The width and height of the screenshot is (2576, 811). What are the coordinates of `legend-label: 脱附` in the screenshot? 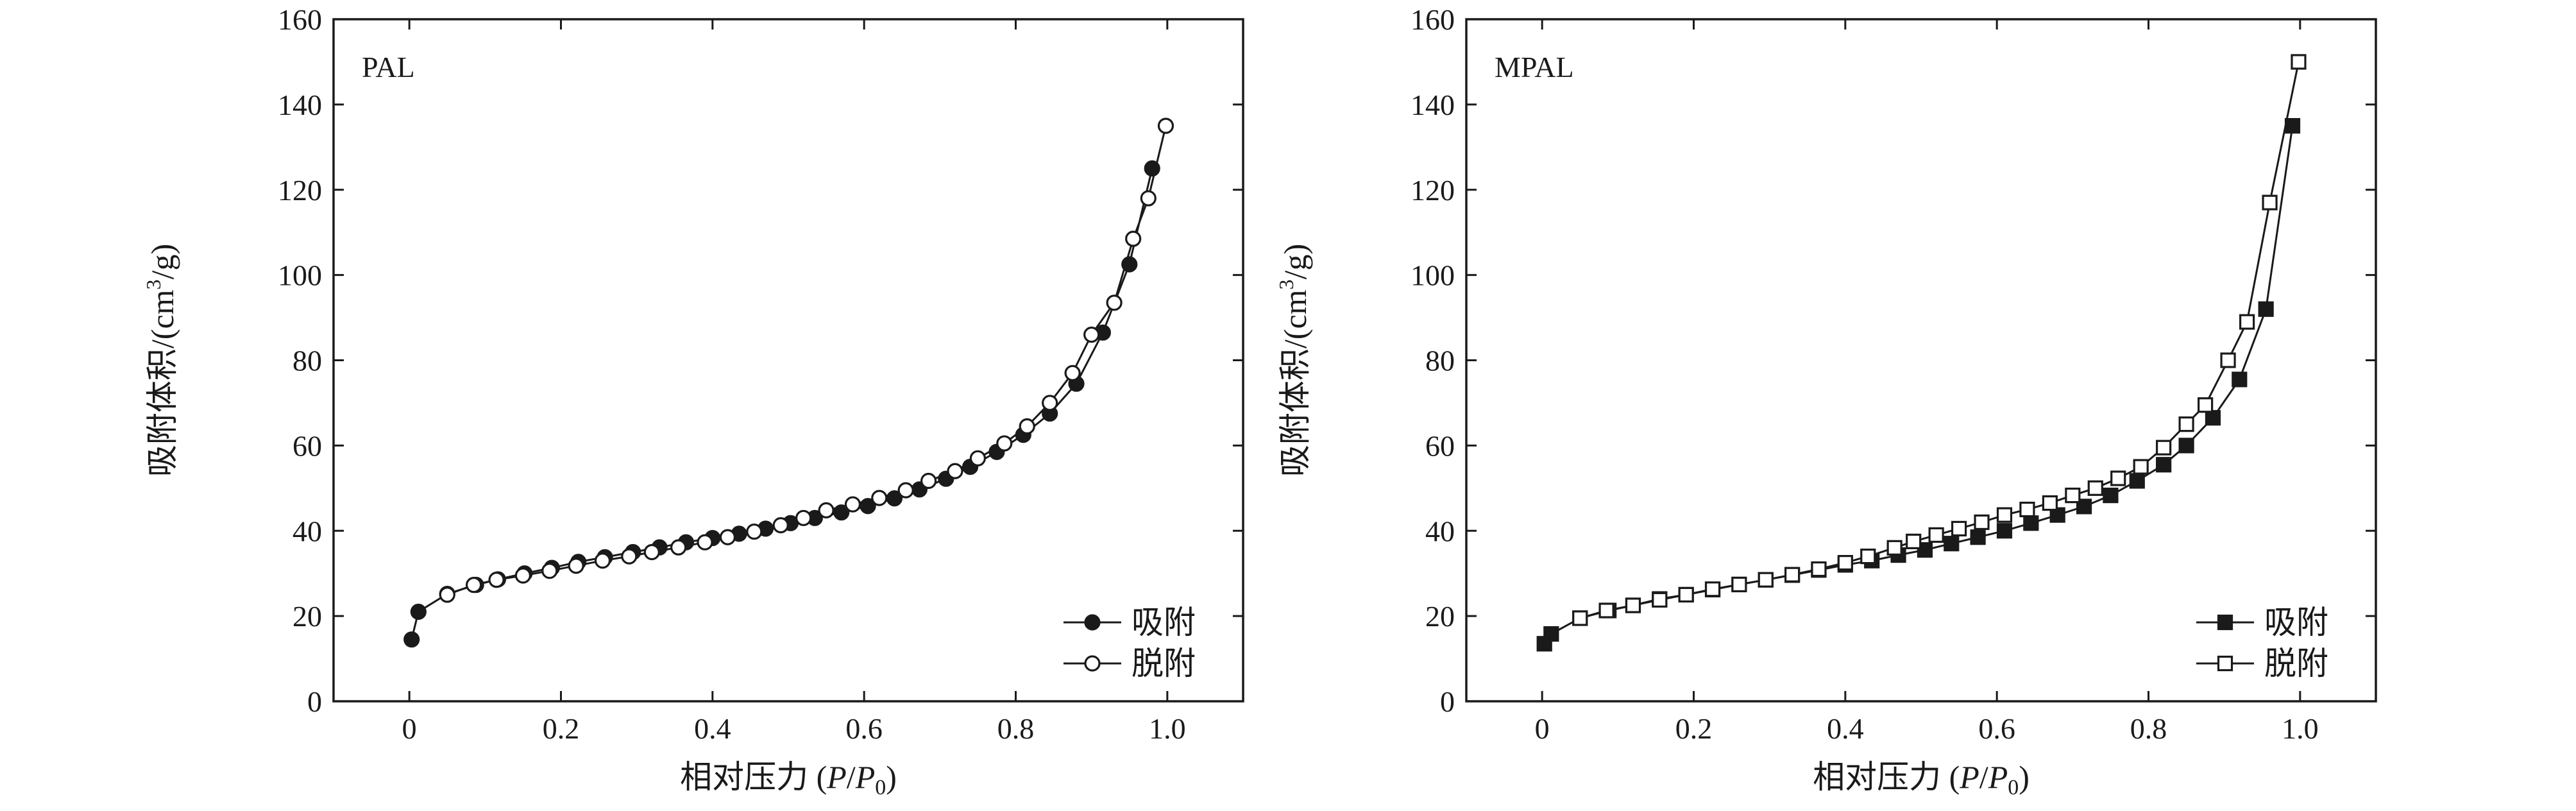 It's located at (2296, 663).